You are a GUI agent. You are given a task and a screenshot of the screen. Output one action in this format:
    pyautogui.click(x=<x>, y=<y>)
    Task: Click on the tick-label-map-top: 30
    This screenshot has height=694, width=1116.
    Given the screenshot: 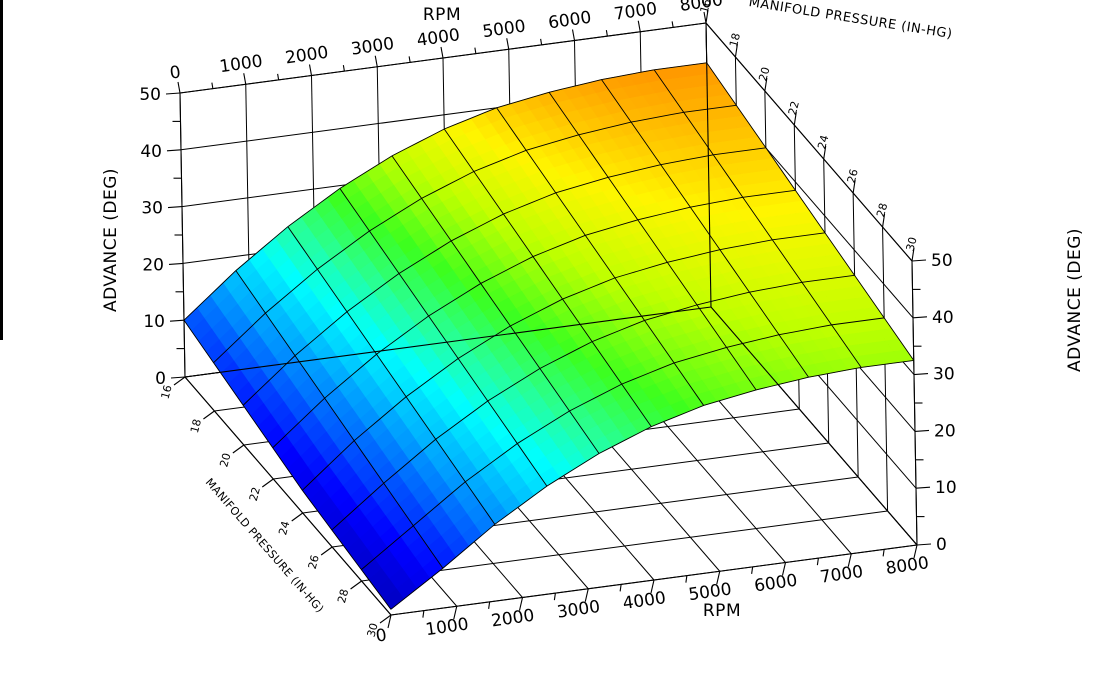 What is the action you would take?
    pyautogui.click(x=912, y=244)
    